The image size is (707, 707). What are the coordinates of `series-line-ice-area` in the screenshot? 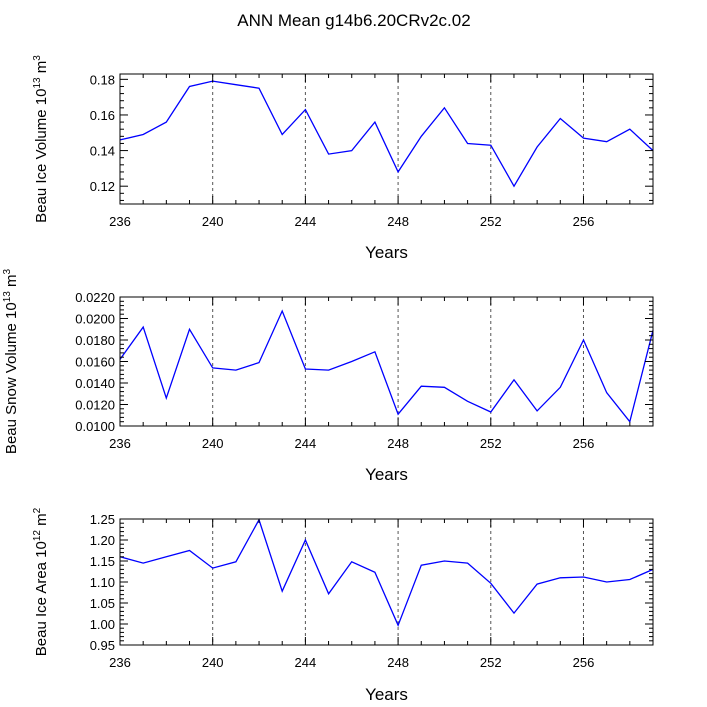 It's located at (386, 573).